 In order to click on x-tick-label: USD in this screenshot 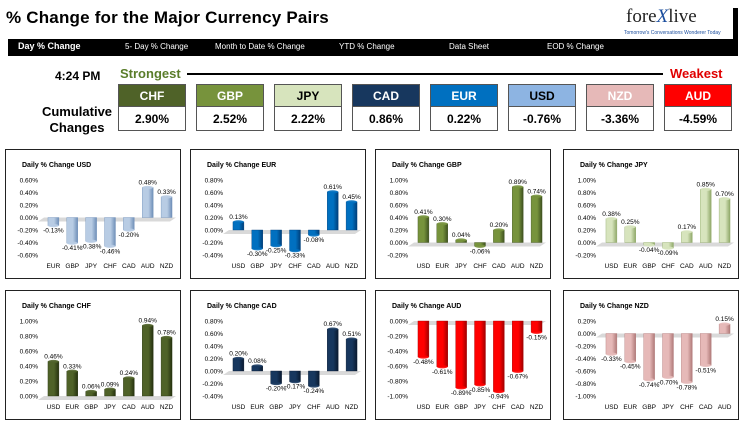, I will do `click(424, 266)`.